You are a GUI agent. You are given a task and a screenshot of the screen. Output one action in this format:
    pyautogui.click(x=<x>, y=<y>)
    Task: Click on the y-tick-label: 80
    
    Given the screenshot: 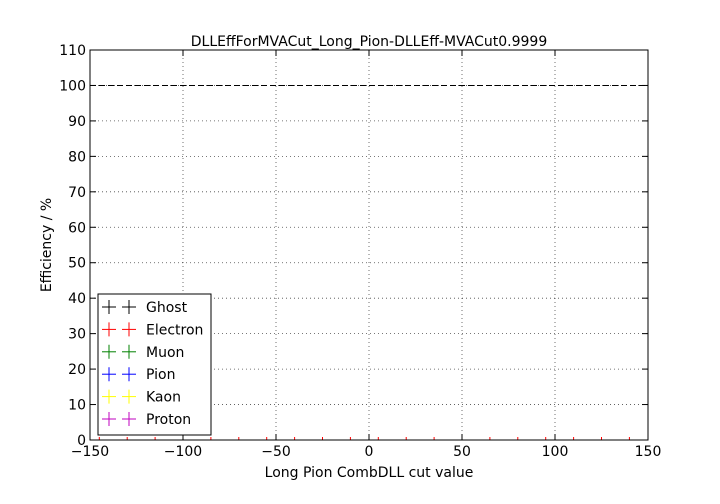 What is the action you would take?
    pyautogui.click(x=77, y=157)
    